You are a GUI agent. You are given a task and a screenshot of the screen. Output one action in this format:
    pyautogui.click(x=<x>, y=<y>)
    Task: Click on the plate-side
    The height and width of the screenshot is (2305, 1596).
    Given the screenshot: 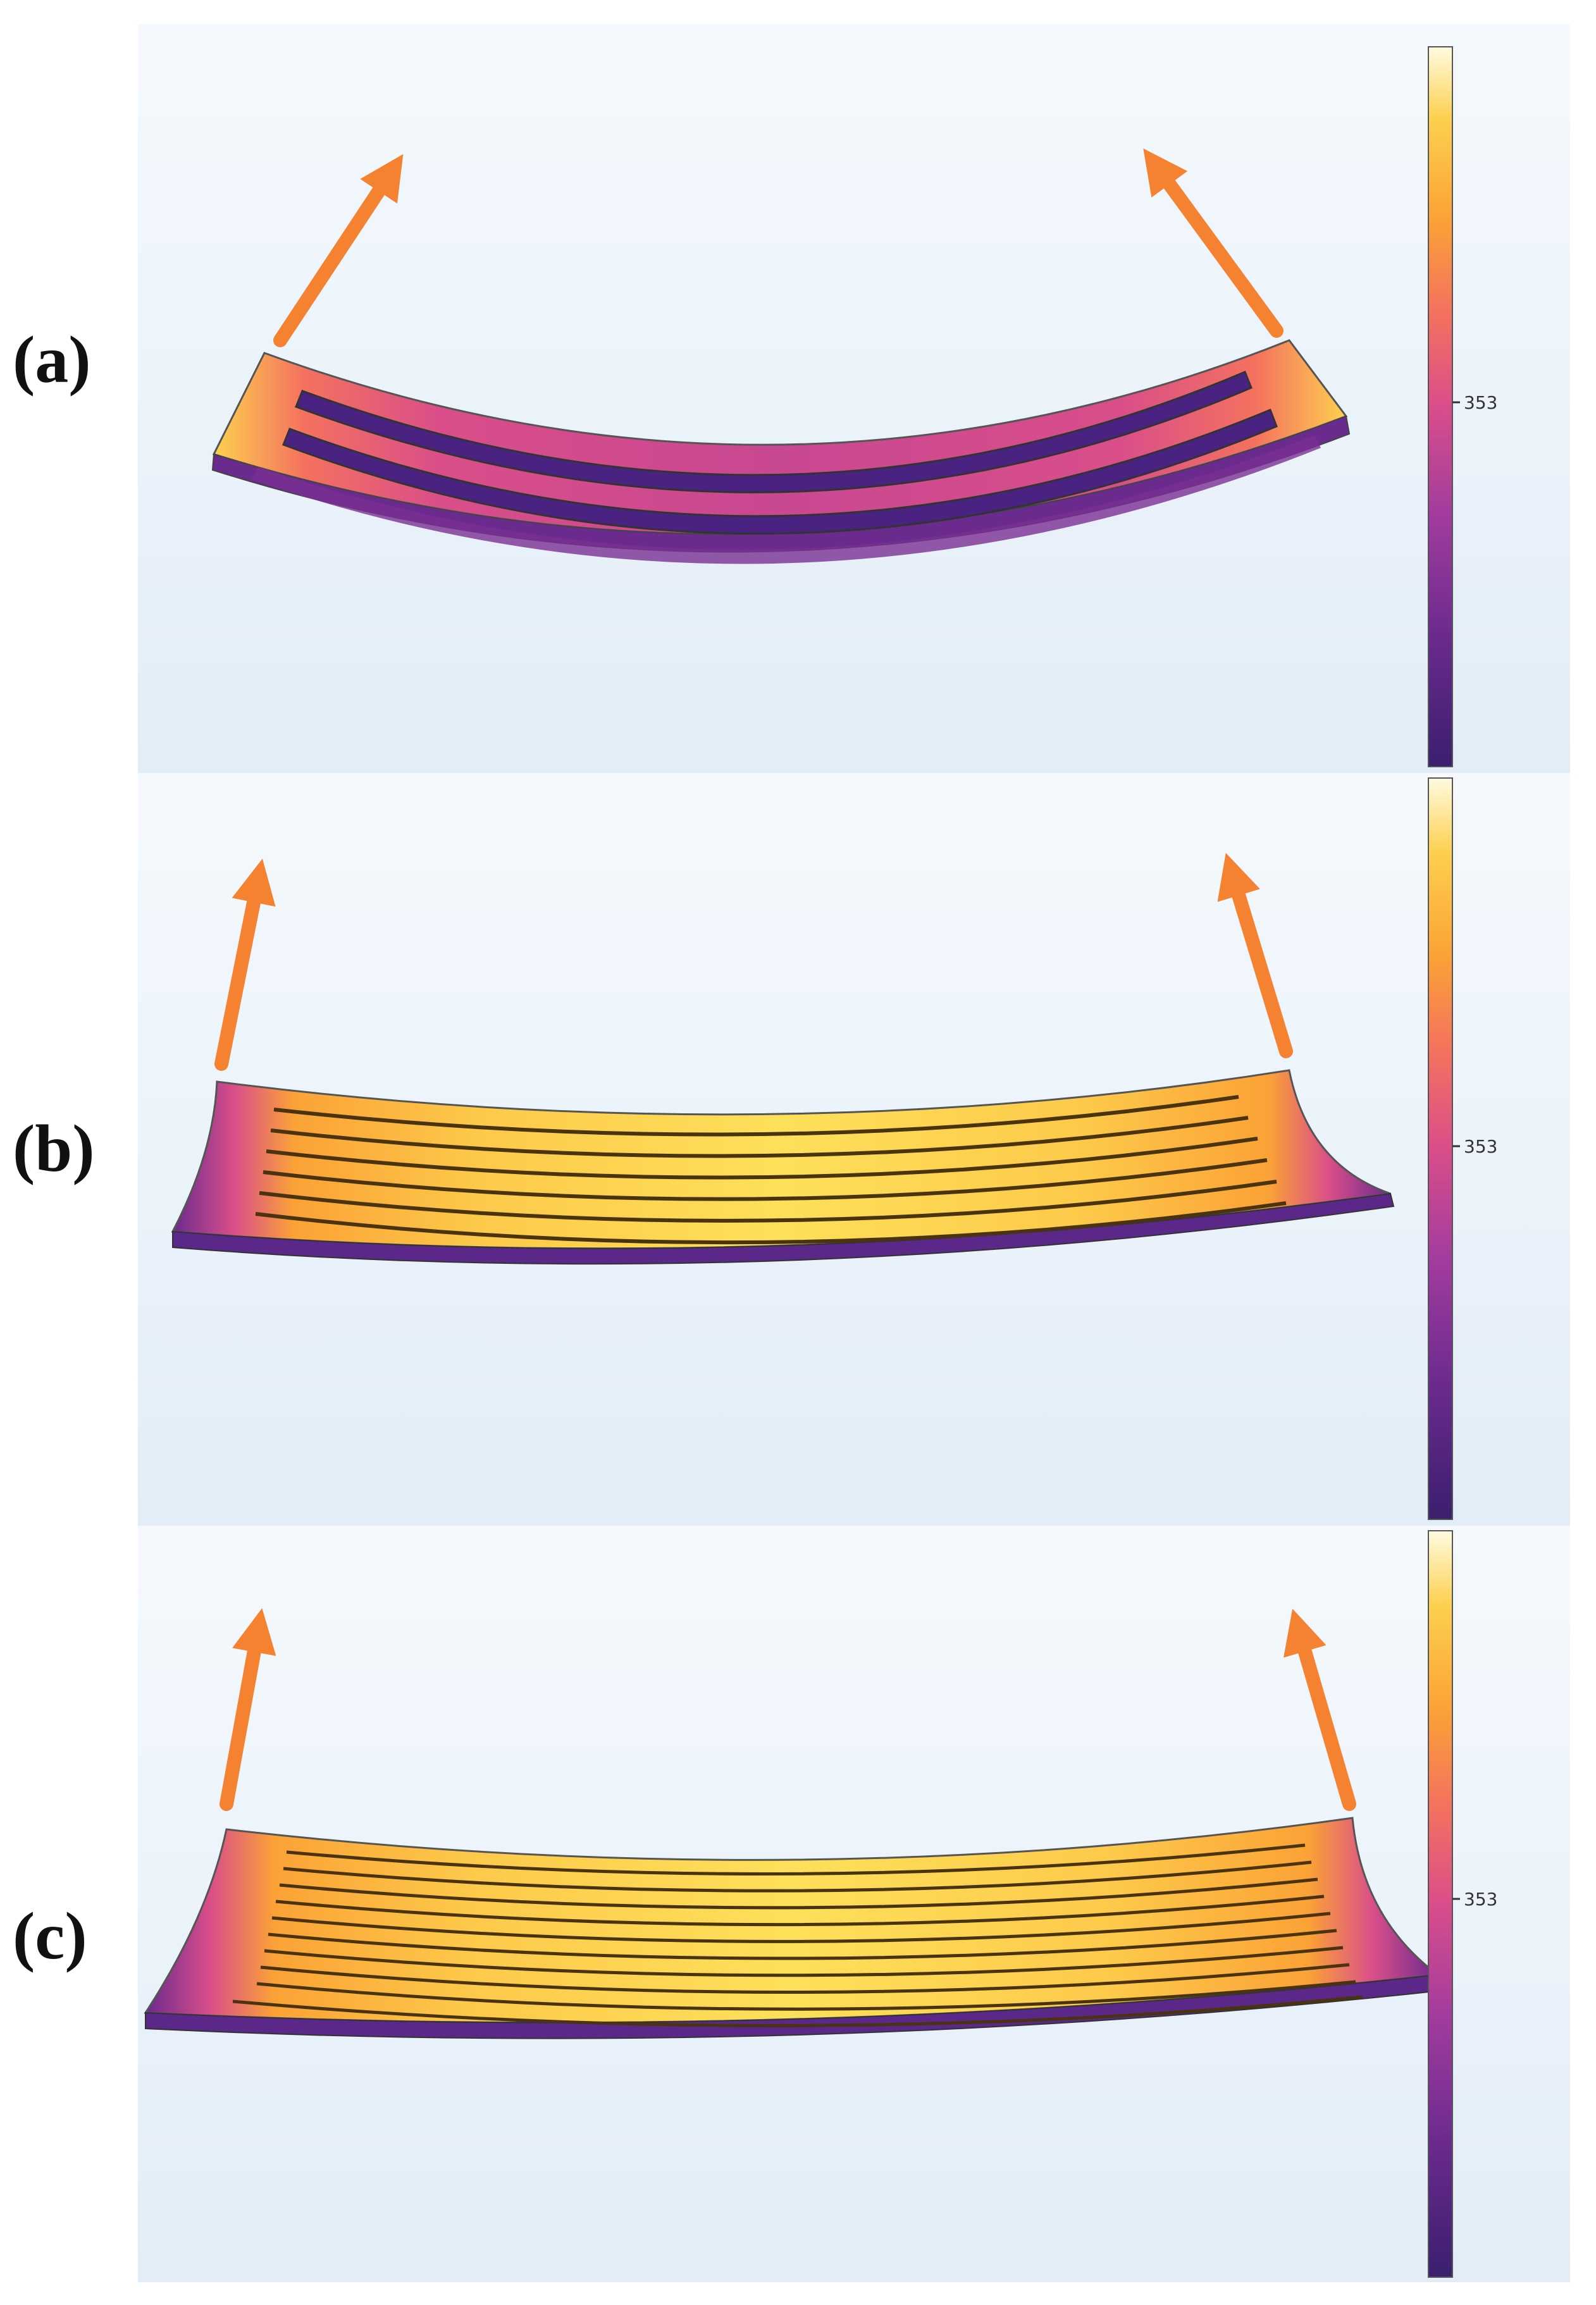 What is the action you would take?
    pyautogui.click(x=783, y=1228)
    